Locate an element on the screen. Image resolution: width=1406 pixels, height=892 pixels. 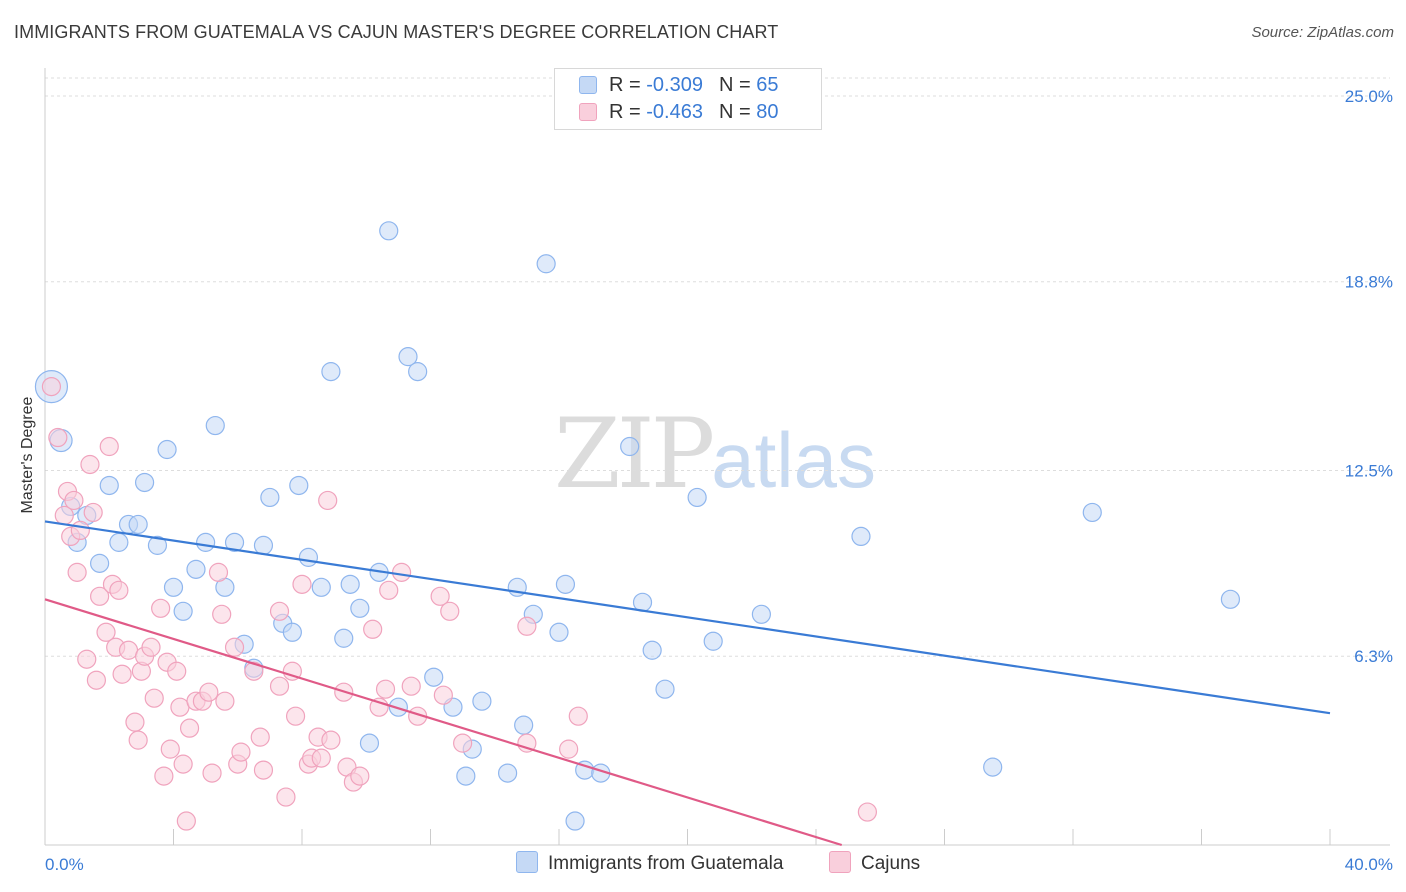
x-tick-label: 40.0% is located at coordinates (1369, 864).